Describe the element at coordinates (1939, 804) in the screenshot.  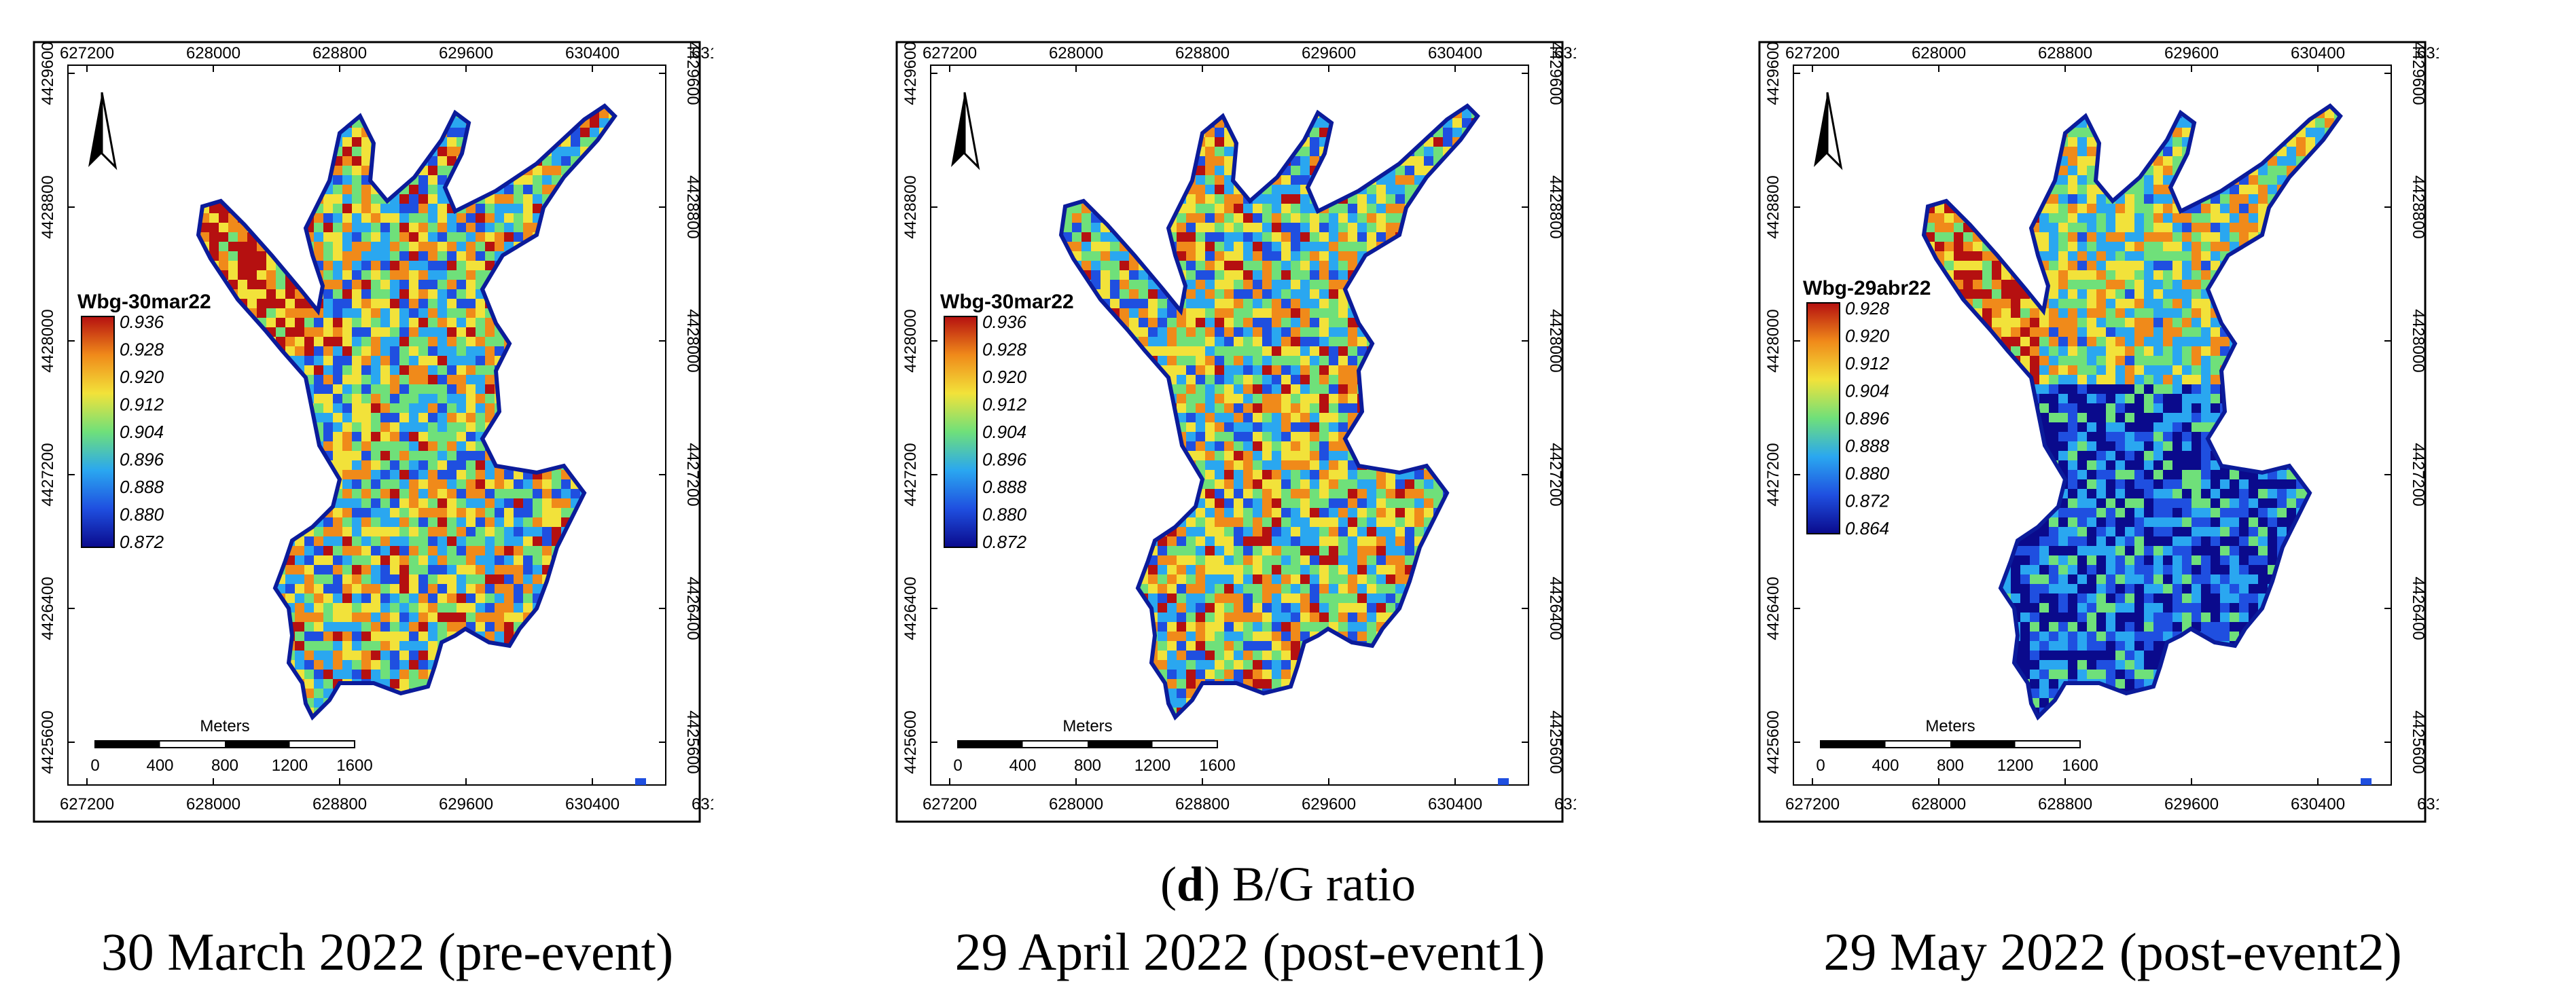
I see `x-tick-label-bottom: 628000` at that location.